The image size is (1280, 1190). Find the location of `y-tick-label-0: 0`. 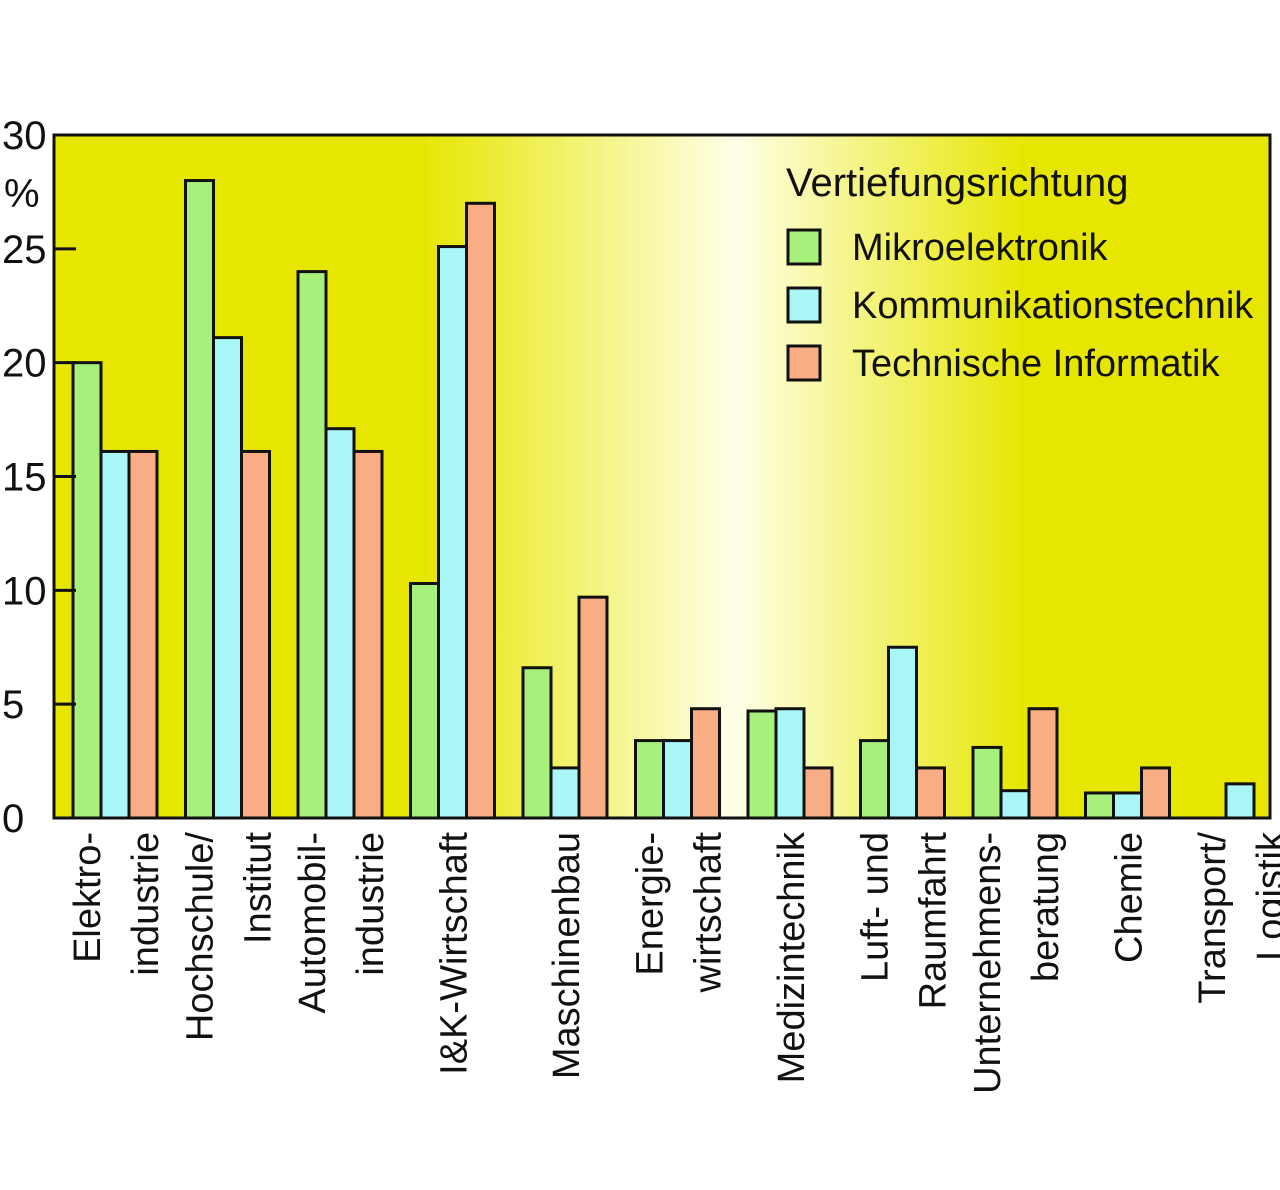

y-tick-label-0: 0 is located at coordinates (13, 819).